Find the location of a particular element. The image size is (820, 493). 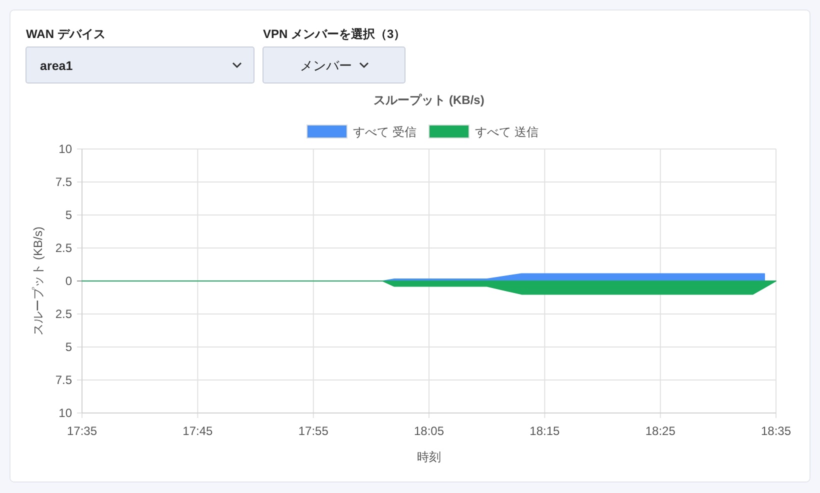

x-axis-title: 時刻 is located at coordinates (429, 457).